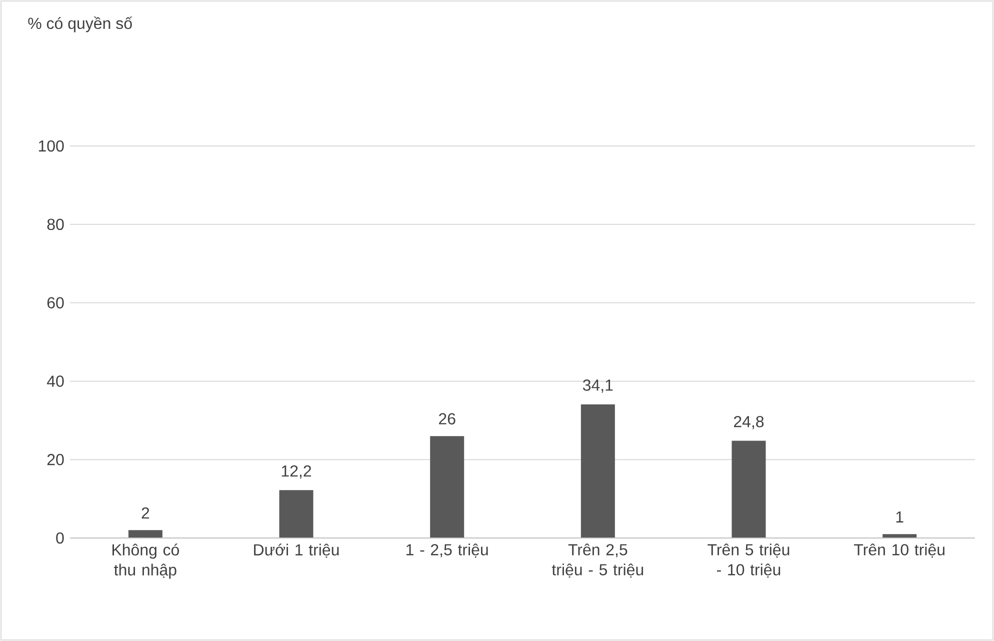  Describe the element at coordinates (60, 538) in the screenshot. I see `y-tick-label: 0` at that location.